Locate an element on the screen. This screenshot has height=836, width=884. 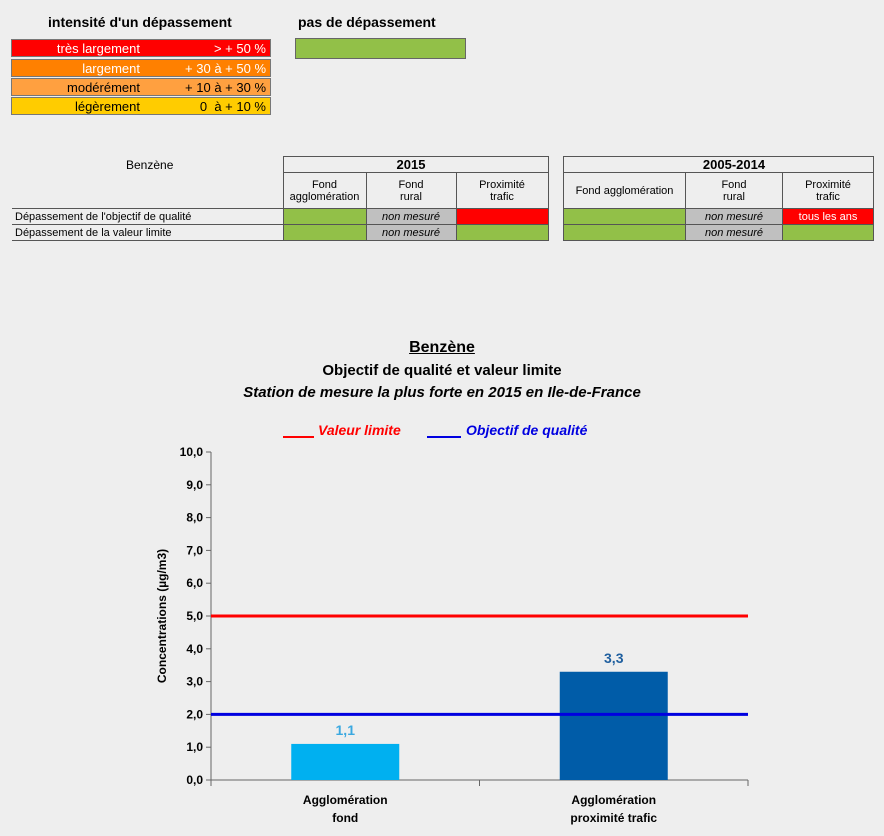
row-quality-objective-label: Dépassement de l'objectif de qualité is located at coordinates (148, 216).